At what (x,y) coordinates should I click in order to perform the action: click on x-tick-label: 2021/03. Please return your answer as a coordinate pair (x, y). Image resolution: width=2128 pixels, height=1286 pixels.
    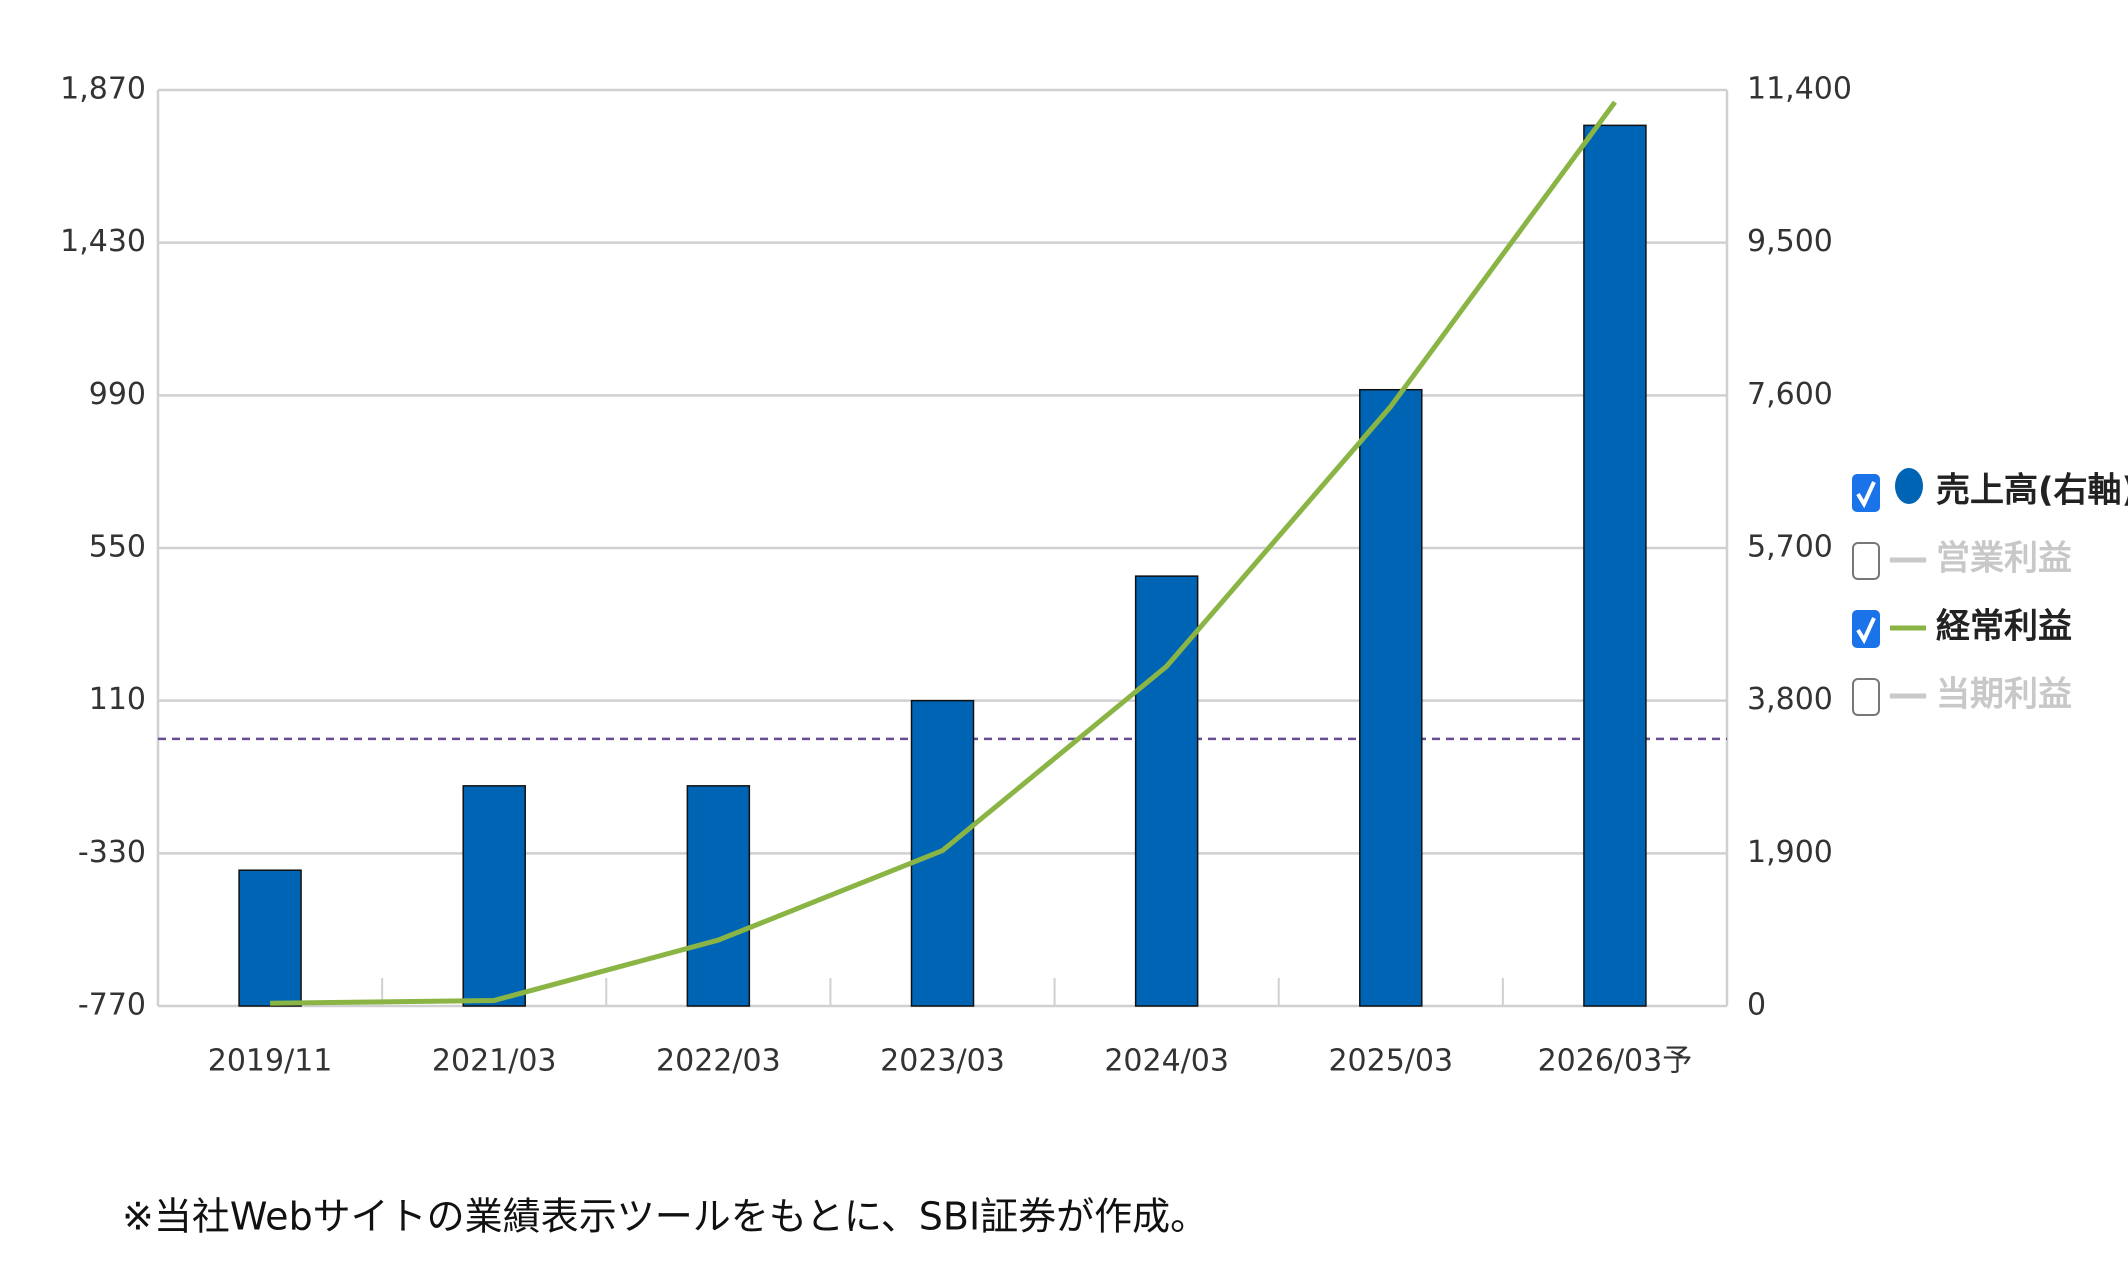
    Looking at the image, I should click on (494, 1061).